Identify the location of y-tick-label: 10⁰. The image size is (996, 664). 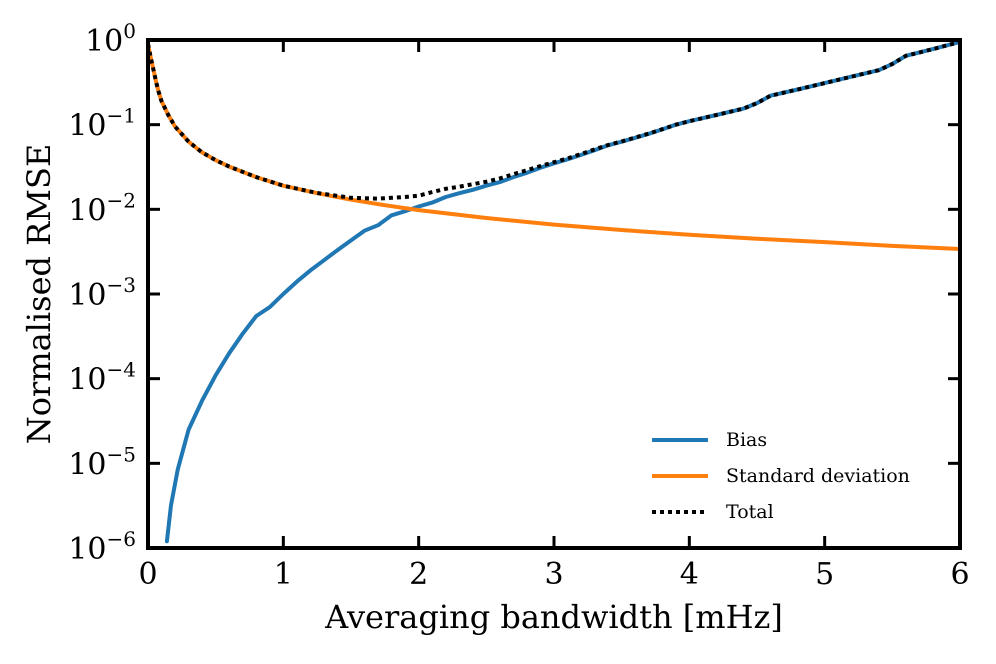
(110, 39).